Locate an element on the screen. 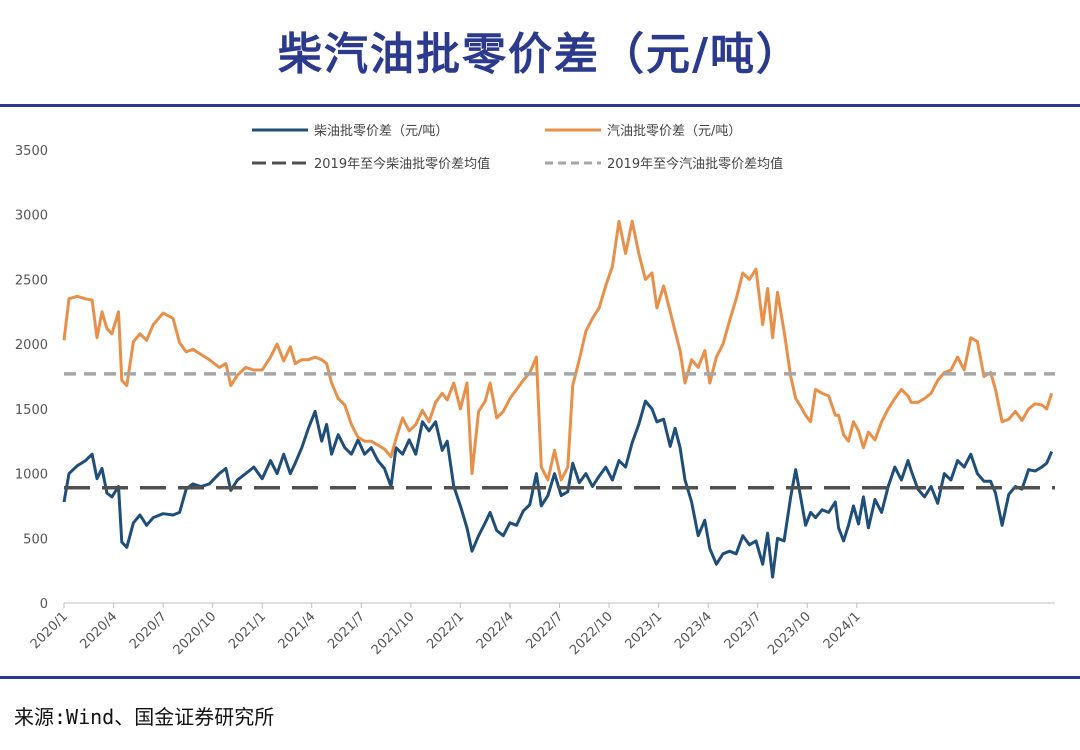 The image size is (1080, 750). x-tick-label: 2020/1 is located at coordinates (49, 630).